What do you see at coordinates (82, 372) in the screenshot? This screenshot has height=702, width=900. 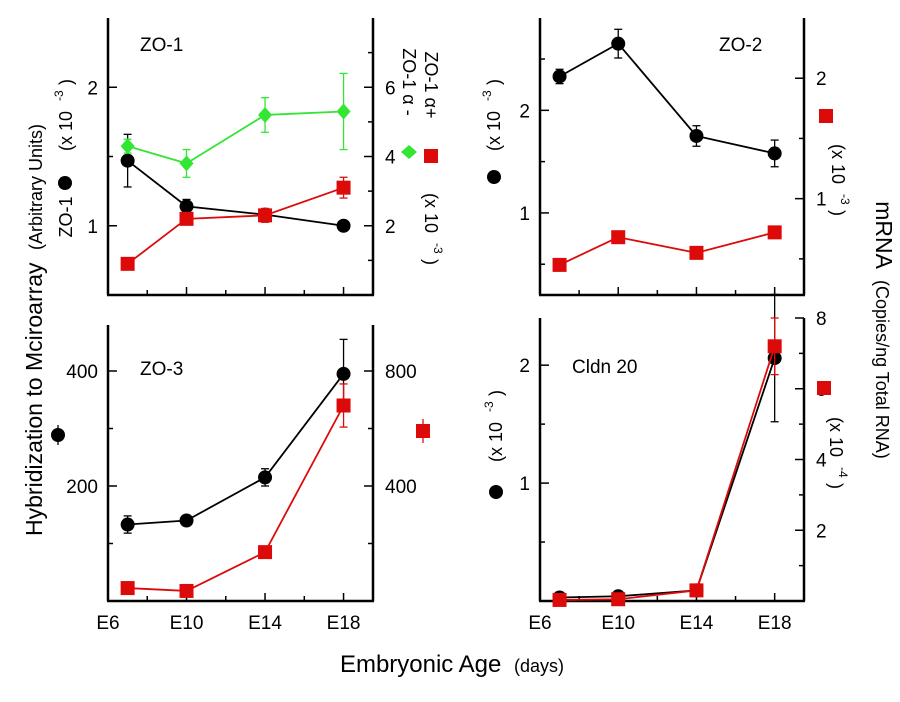 I see `left-tick-label: 400` at bounding box center [82, 372].